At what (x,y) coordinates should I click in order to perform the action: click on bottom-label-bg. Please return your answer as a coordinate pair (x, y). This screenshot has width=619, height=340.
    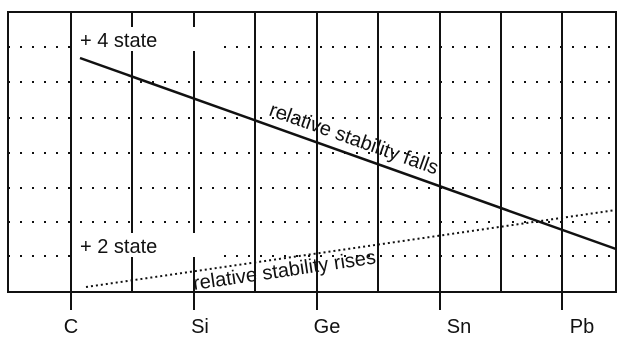
    Looking at the image, I should click on (146, 245).